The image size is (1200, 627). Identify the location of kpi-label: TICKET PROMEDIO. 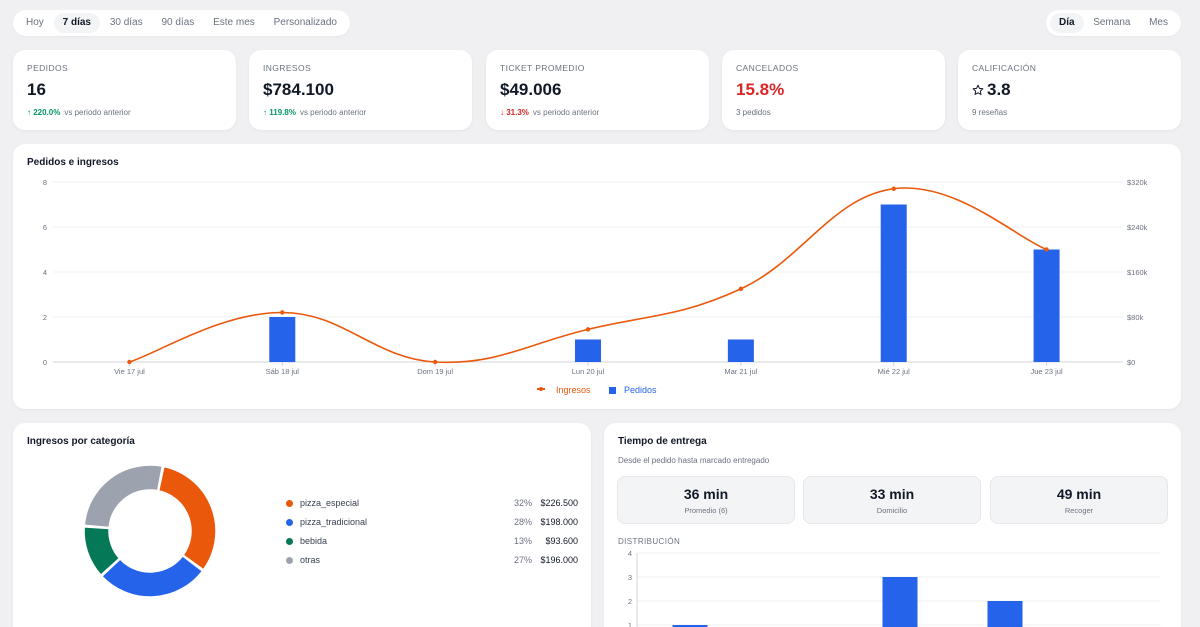
(542, 68).